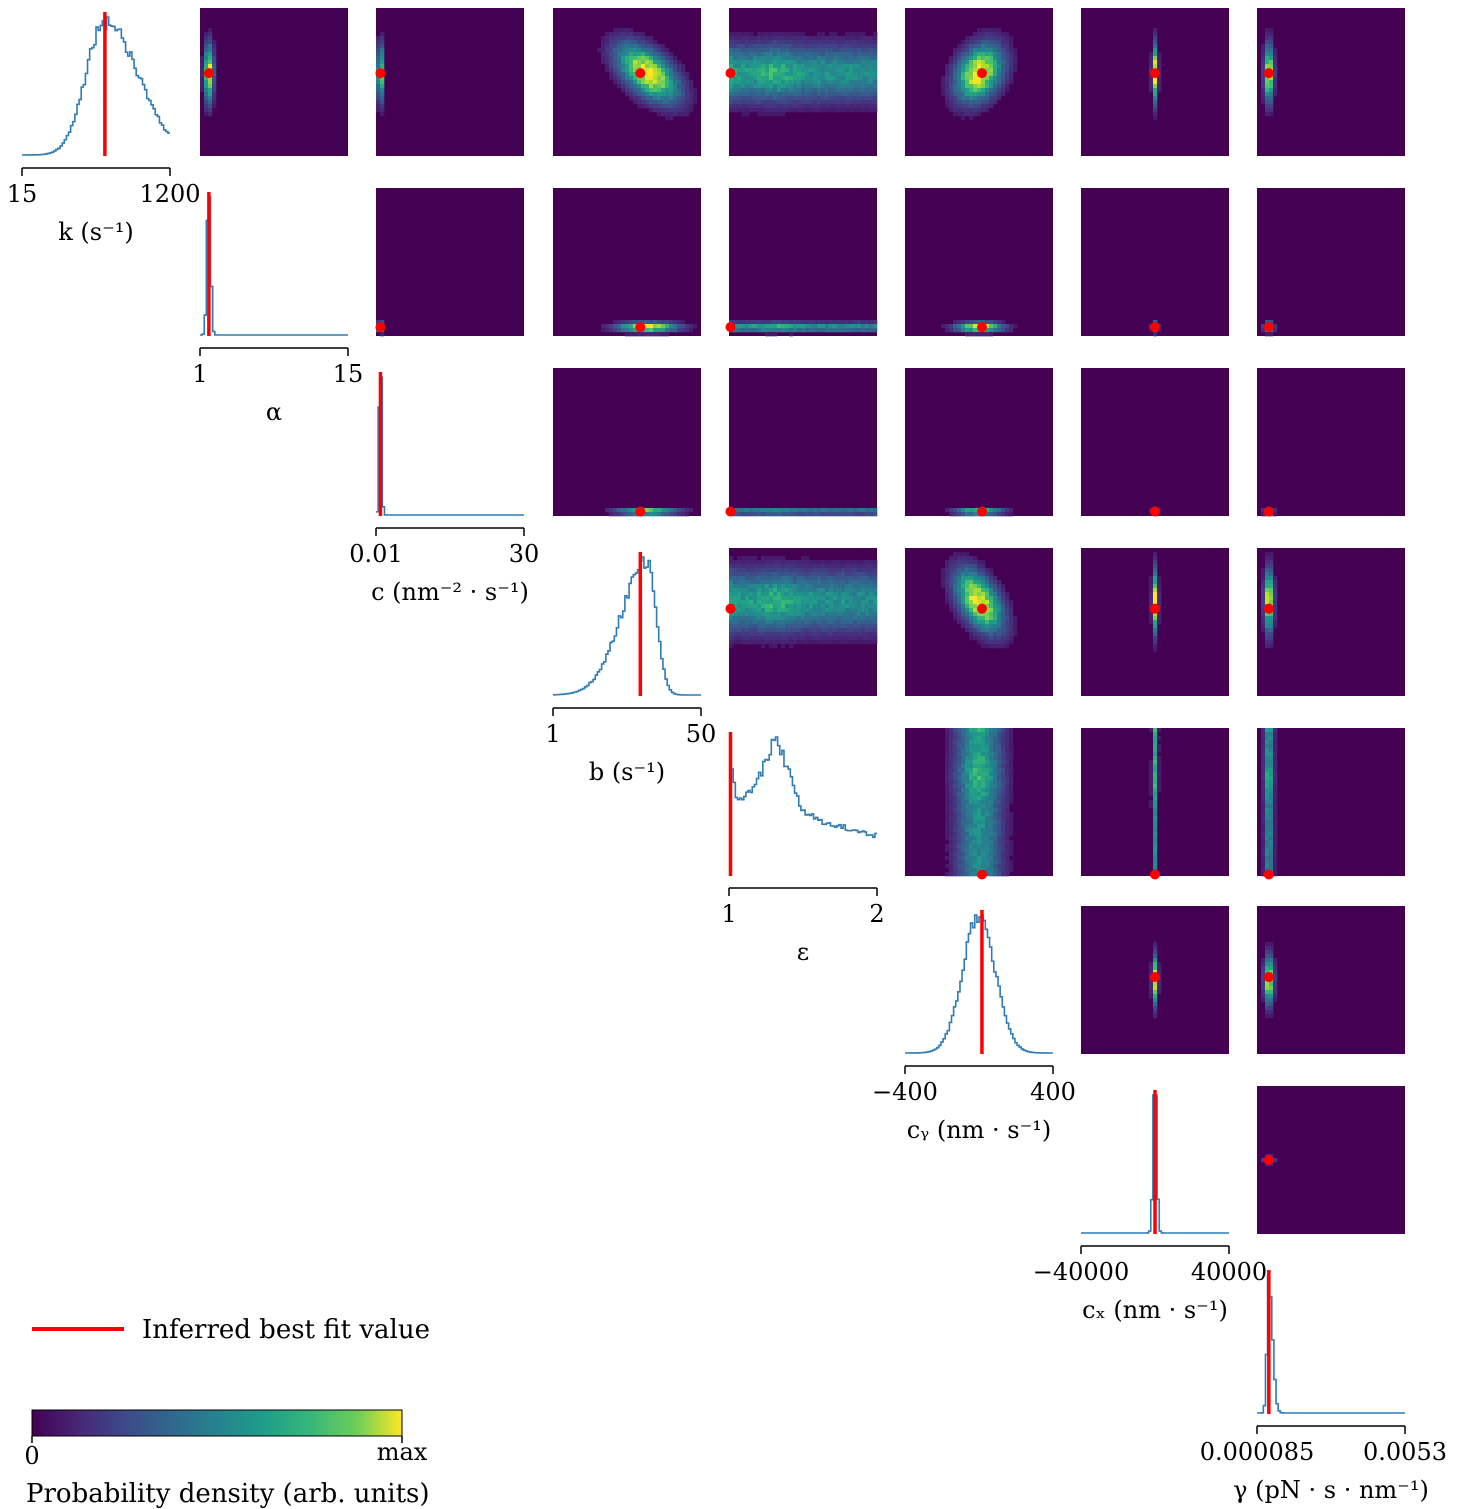 The image size is (1468, 1509). Describe the element at coordinates (803, 952) in the screenshot. I see `x-axis-title: ε` at that location.